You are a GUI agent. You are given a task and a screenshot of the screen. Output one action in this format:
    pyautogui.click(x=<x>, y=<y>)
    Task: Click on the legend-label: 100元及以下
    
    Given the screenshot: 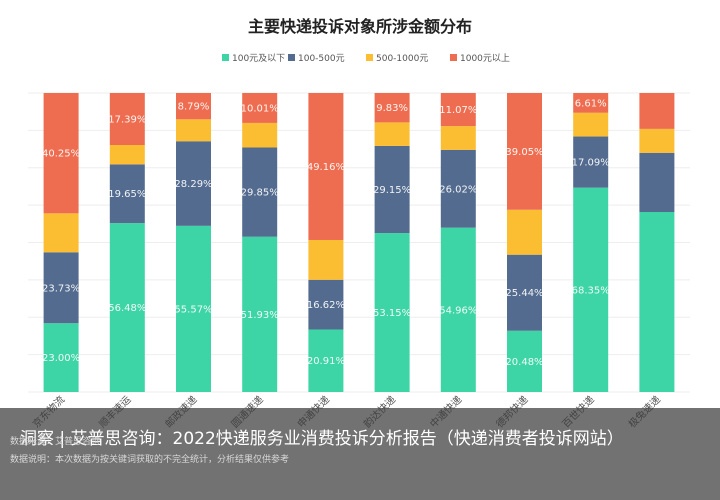 What is the action you would take?
    pyautogui.click(x=258, y=58)
    